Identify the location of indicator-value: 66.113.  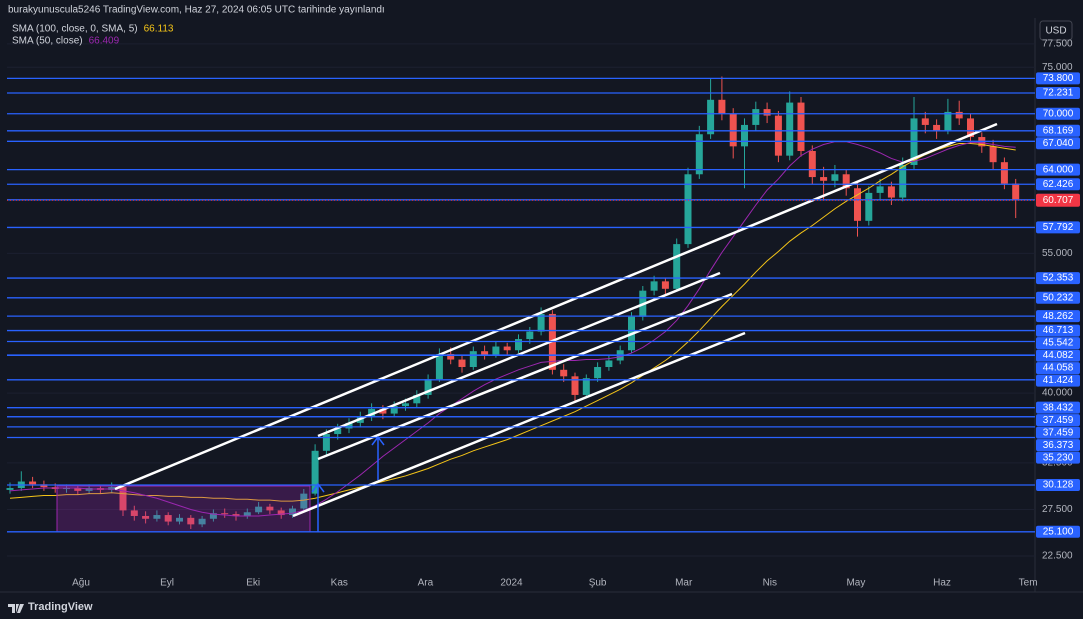
(159, 29).